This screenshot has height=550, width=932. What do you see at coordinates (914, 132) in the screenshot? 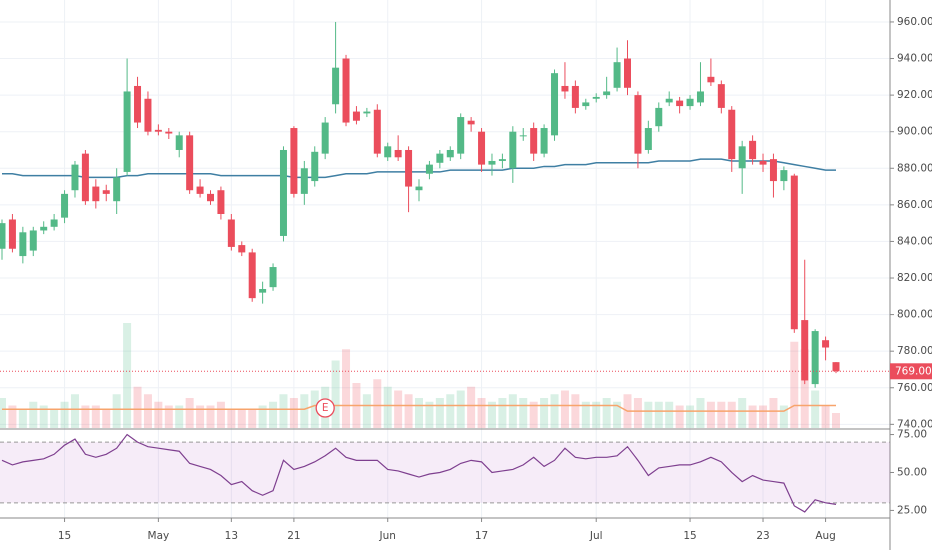
I see `y-tick-label: 900.00` at bounding box center [914, 132].